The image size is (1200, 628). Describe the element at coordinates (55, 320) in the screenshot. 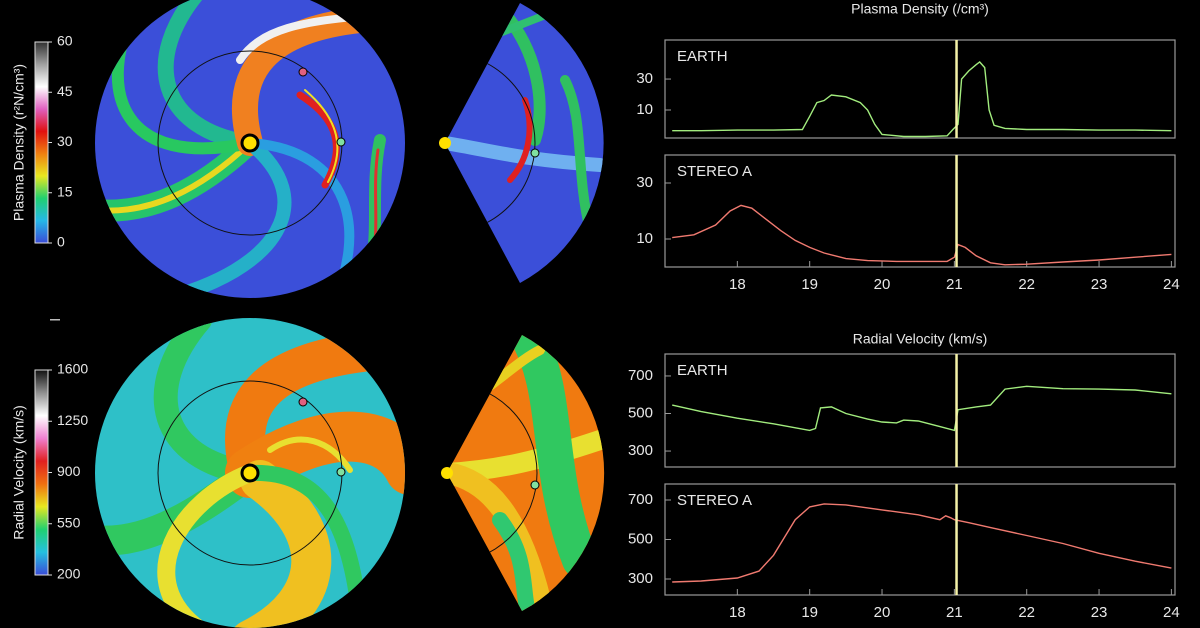

I see `separator` at that location.